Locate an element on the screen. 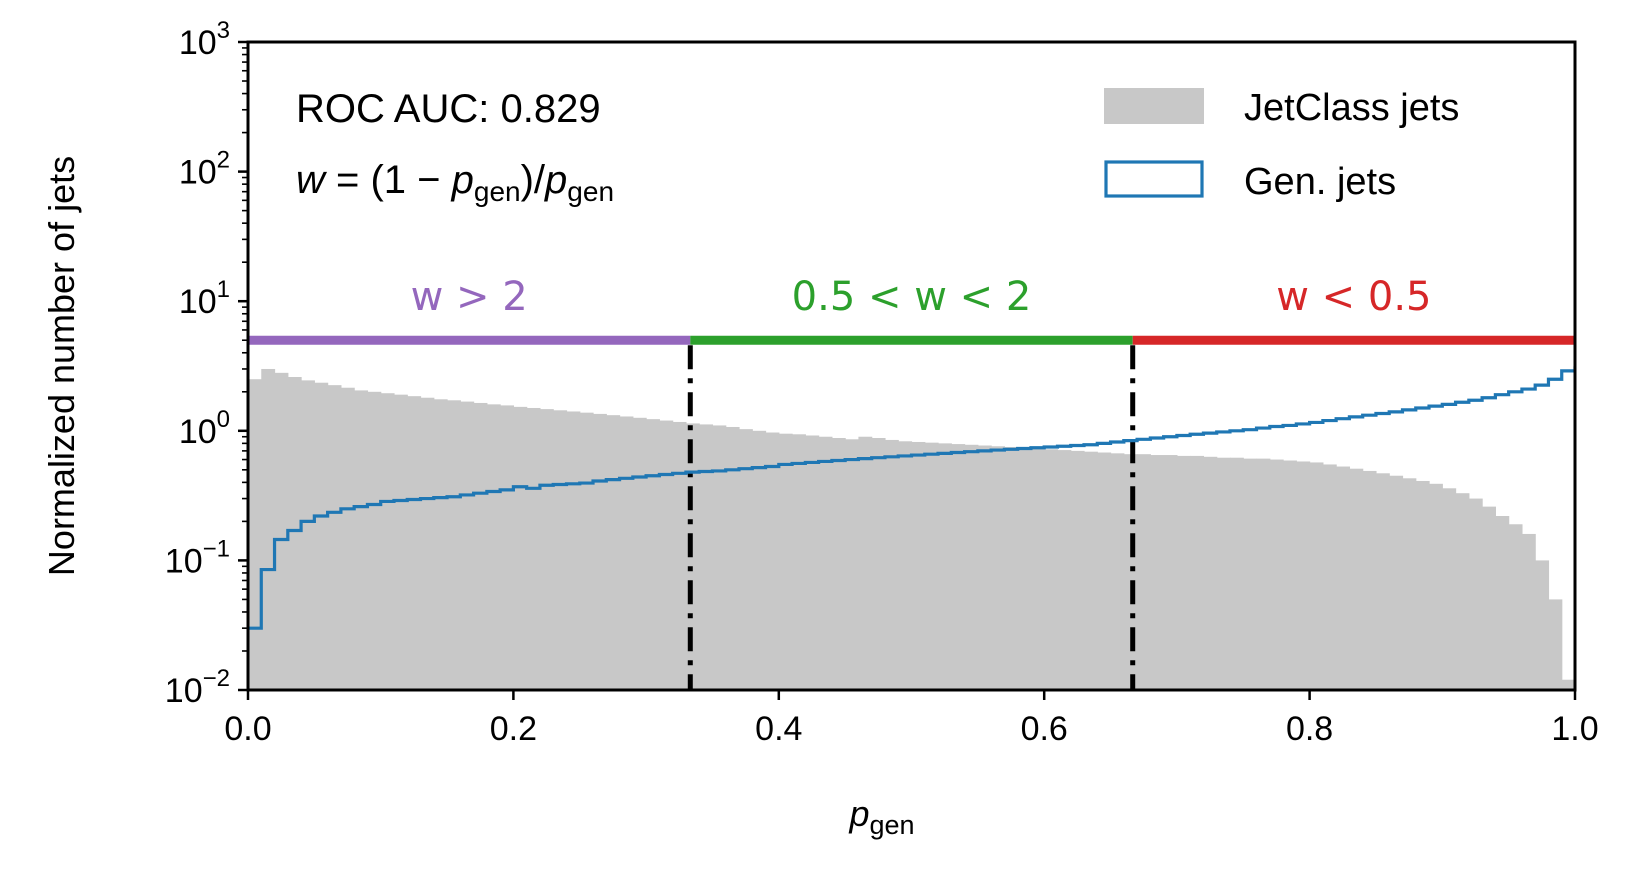 Image resolution: width=1642 pixels, height=874 pixels. threshold-lines is located at coordinates (911, 517).